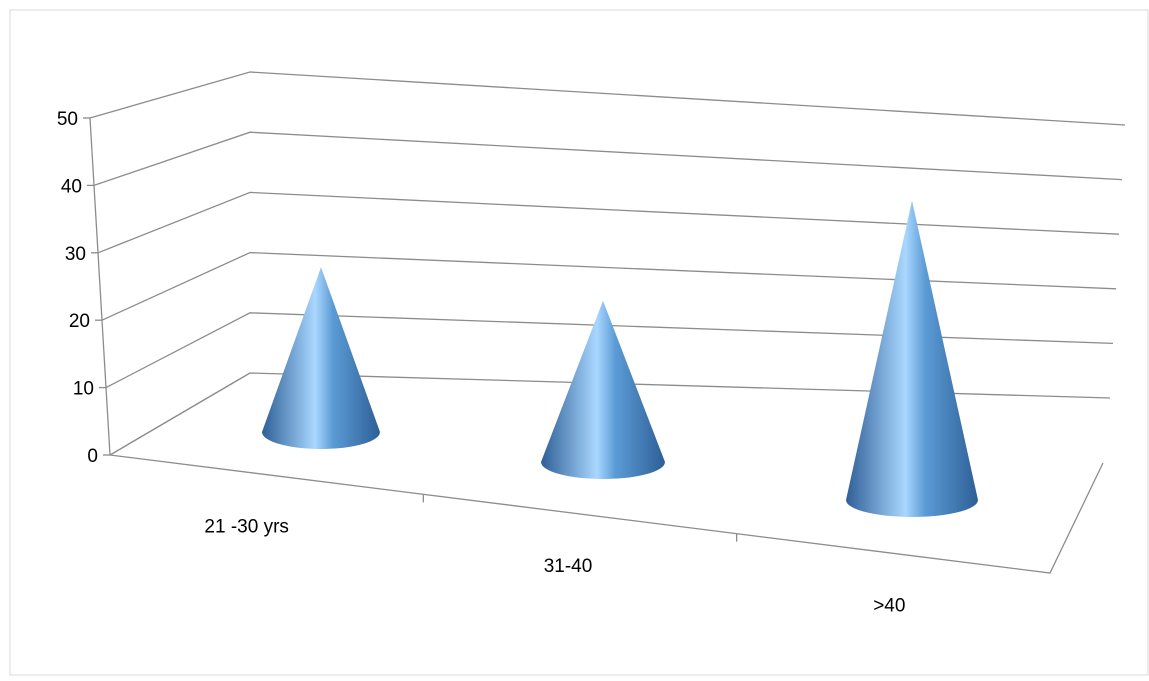 The width and height of the screenshot is (1149, 681). I want to click on y-tick-label: 0, so click(92, 456).